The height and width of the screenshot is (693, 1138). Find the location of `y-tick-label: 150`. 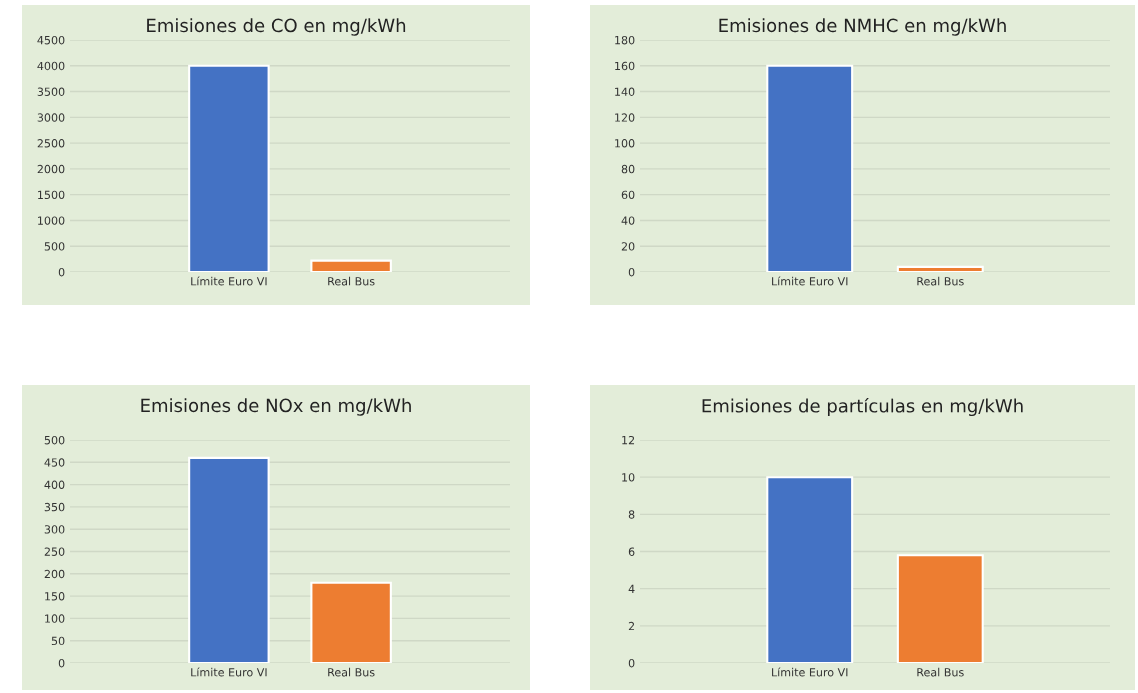

y-tick-label: 150 is located at coordinates (55, 596).